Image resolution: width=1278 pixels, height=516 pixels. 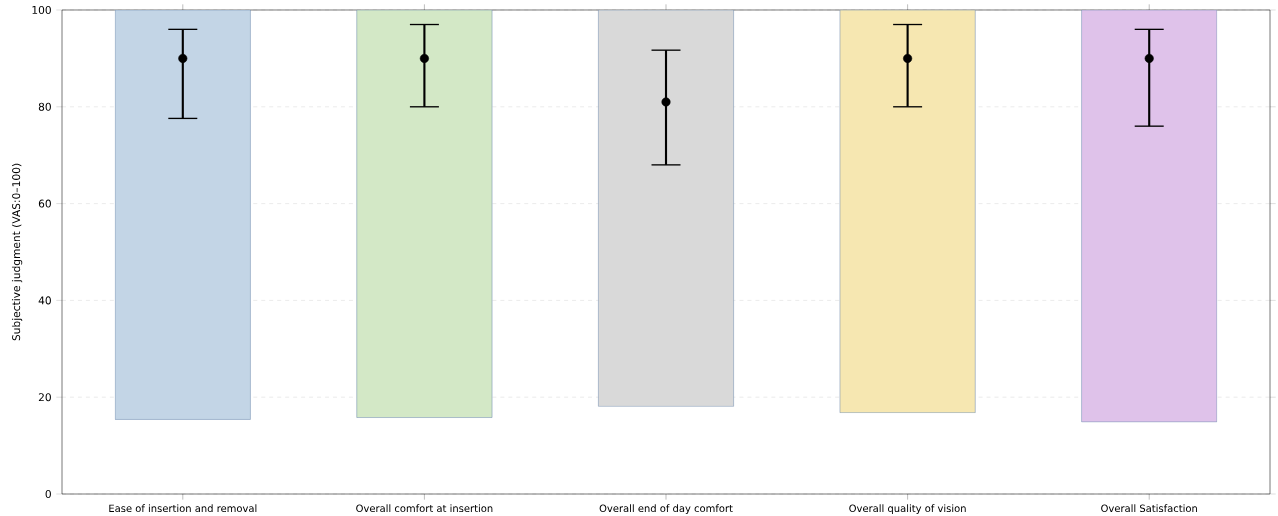 I want to click on x-tick-label: Overall comfort at insertion, so click(x=424, y=508).